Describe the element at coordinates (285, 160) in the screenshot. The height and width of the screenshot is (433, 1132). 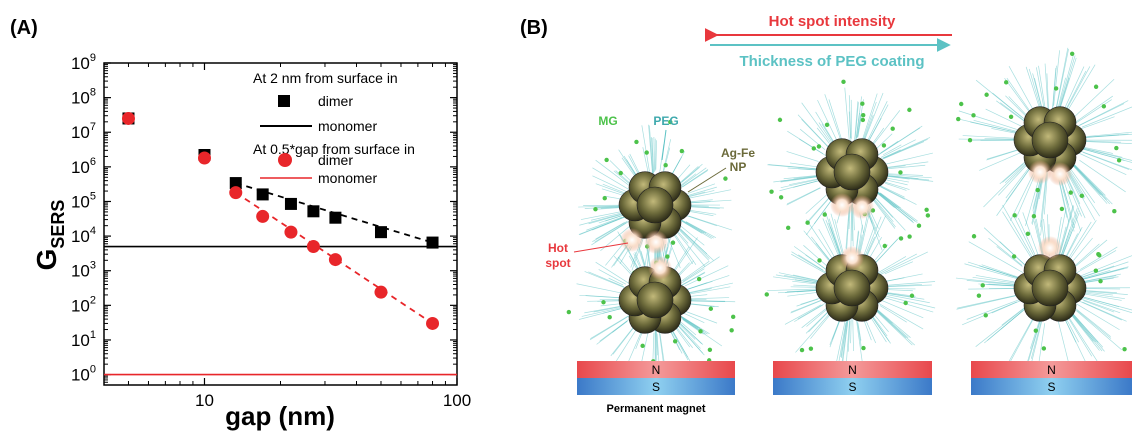
I see `legend-red-circle-marker` at that location.